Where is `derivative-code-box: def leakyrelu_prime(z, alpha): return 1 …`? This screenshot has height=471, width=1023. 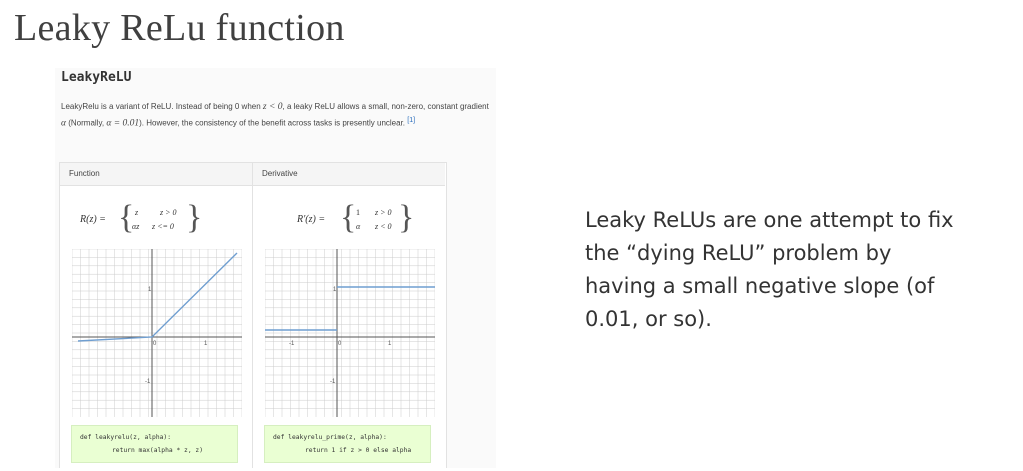
derivative-code-box: def leakyrelu_prime(z, alpha): return 1 … is located at coordinates (347, 444).